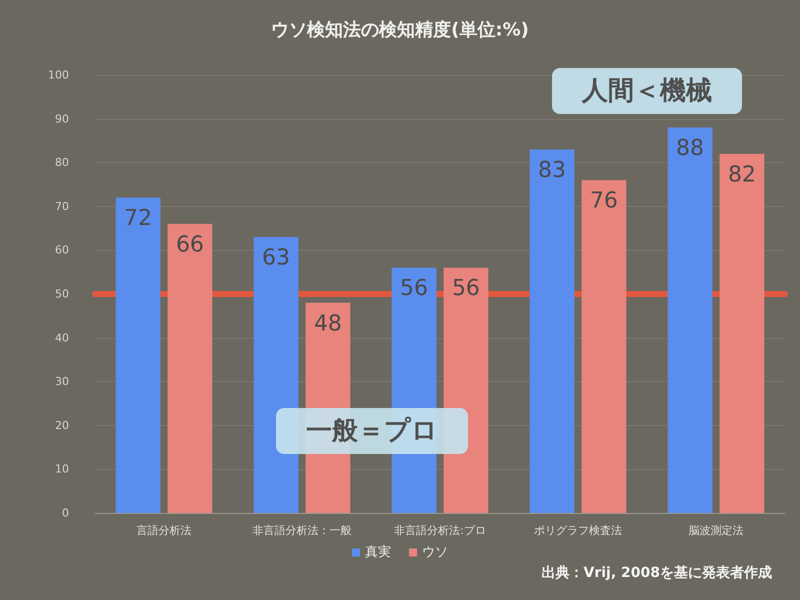 The height and width of the screenshot is (600, 800). I want to click on legend-label: 真実, so click(378, 552).